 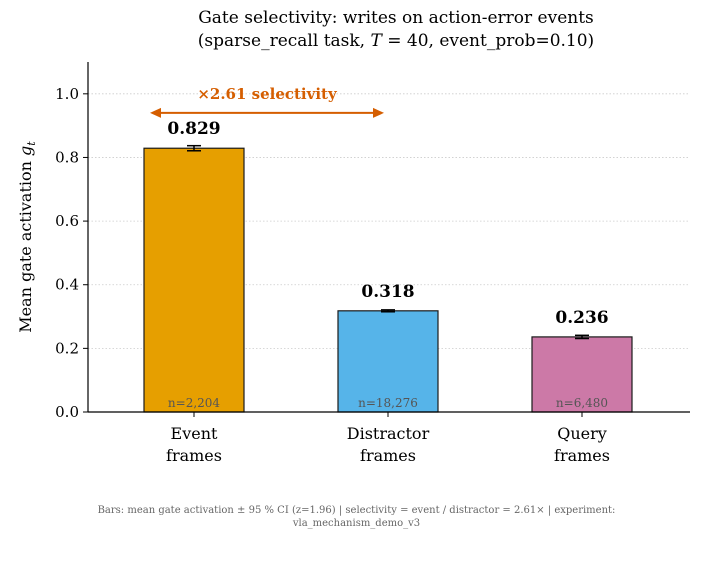 What do you see at coordinates (67, 157) in the screenshot?
I see `y-tick-label: 0.8` at bounding box center [67, 157].